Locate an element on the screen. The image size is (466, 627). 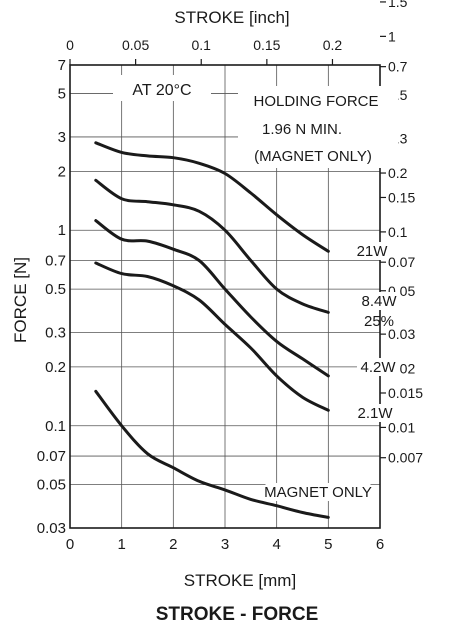
series-labels: 21W 8.4W 4.2W 2.1W MAGNET ONLY is located at coordinates (332, 371).